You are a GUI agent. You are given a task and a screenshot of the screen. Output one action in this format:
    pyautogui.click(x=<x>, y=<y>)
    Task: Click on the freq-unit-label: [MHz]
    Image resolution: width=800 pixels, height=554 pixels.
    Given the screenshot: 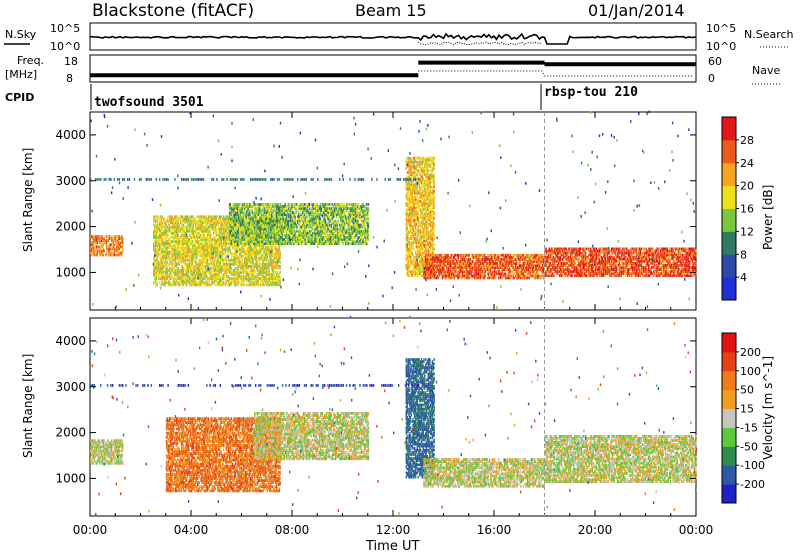 What is the action you would take?
    pyautogui.click(x=21, y=74)
    